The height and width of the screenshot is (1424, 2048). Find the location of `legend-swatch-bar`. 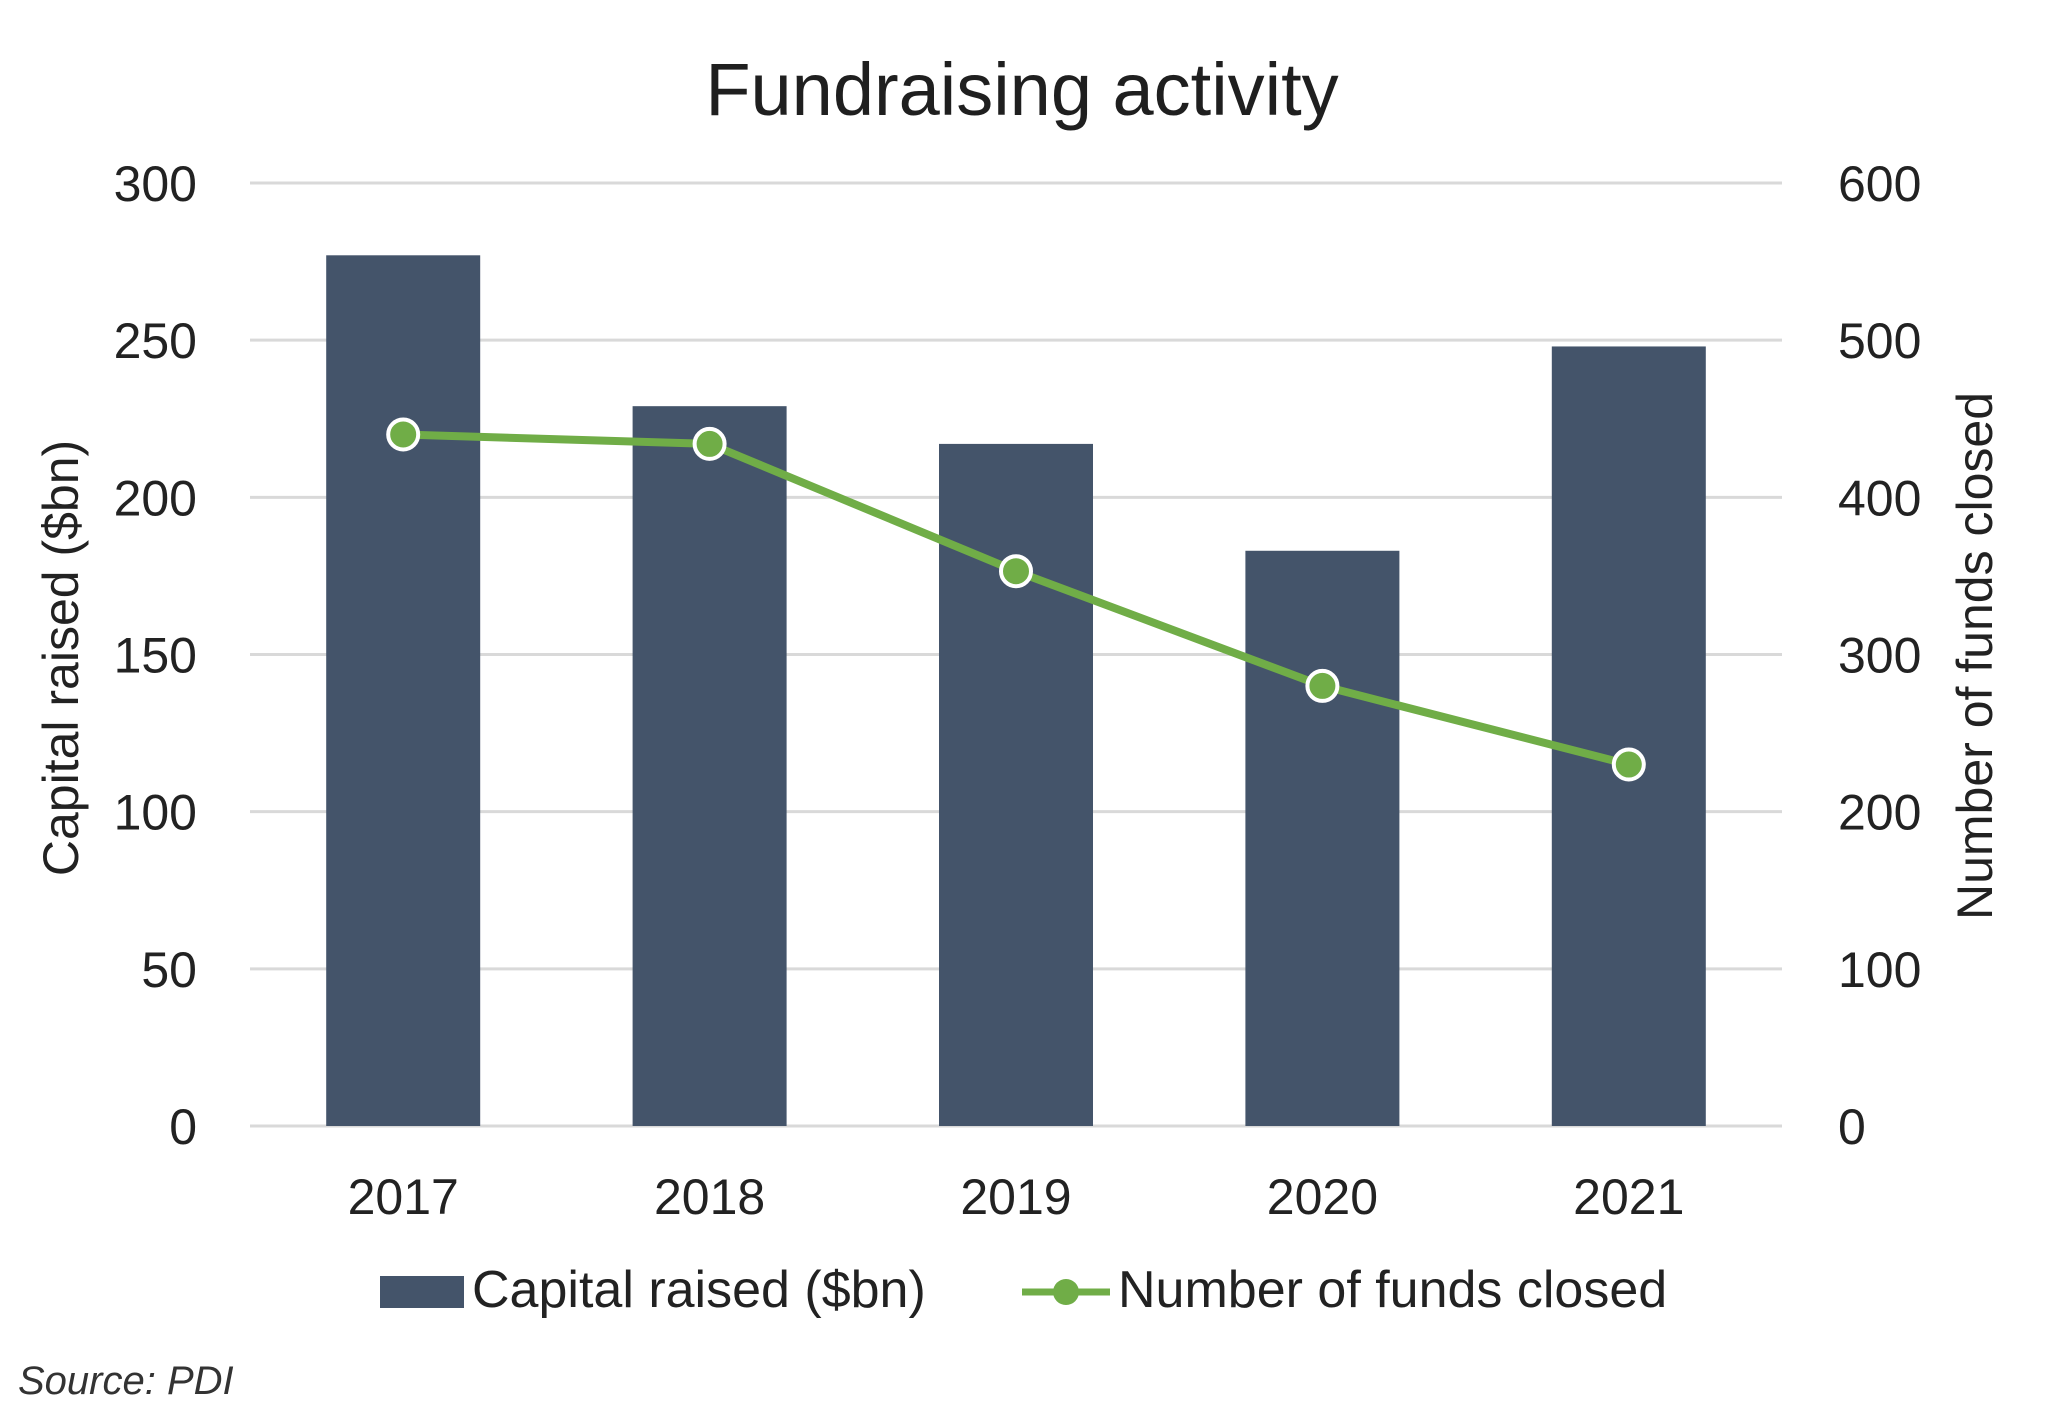

legend-swatch-bar is located at coordinates (422, 1292).